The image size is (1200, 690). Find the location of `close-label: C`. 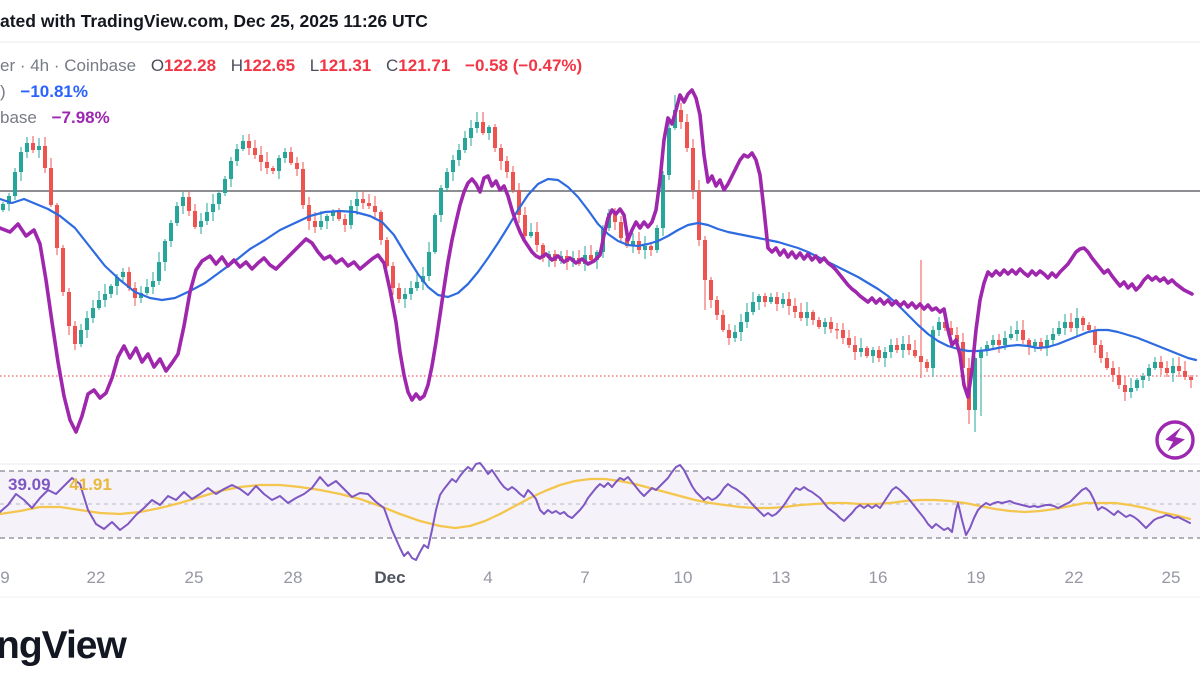

close-label: C is located at coordinates (392, 65).